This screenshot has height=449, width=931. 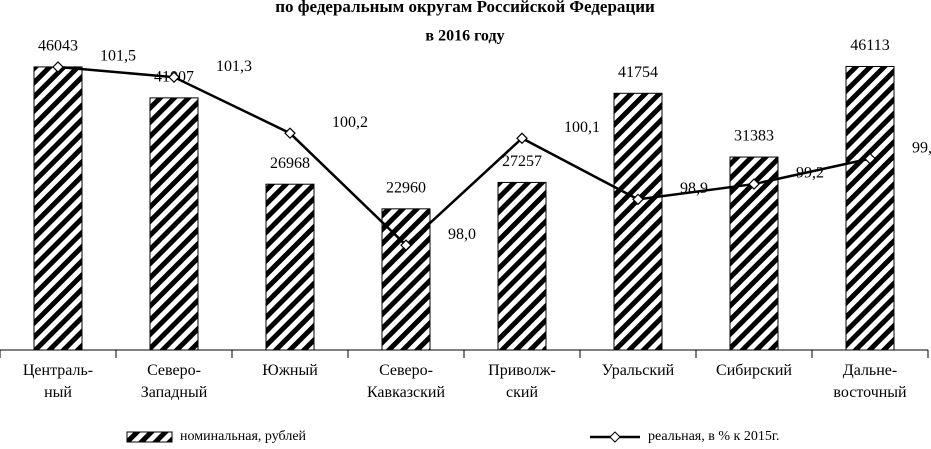 I want to click on x-tick-label: Северо- Кавказский, so click(x=406, y=381).